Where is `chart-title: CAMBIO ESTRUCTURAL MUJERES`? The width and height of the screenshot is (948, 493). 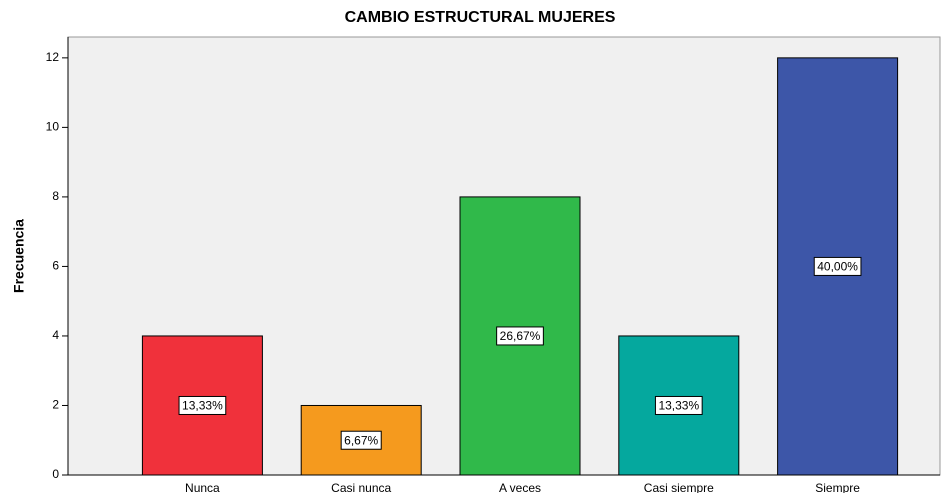 chart-title: CAMBIO ESTRUCTURAL MUJERES is located at coordinates (480, 17).